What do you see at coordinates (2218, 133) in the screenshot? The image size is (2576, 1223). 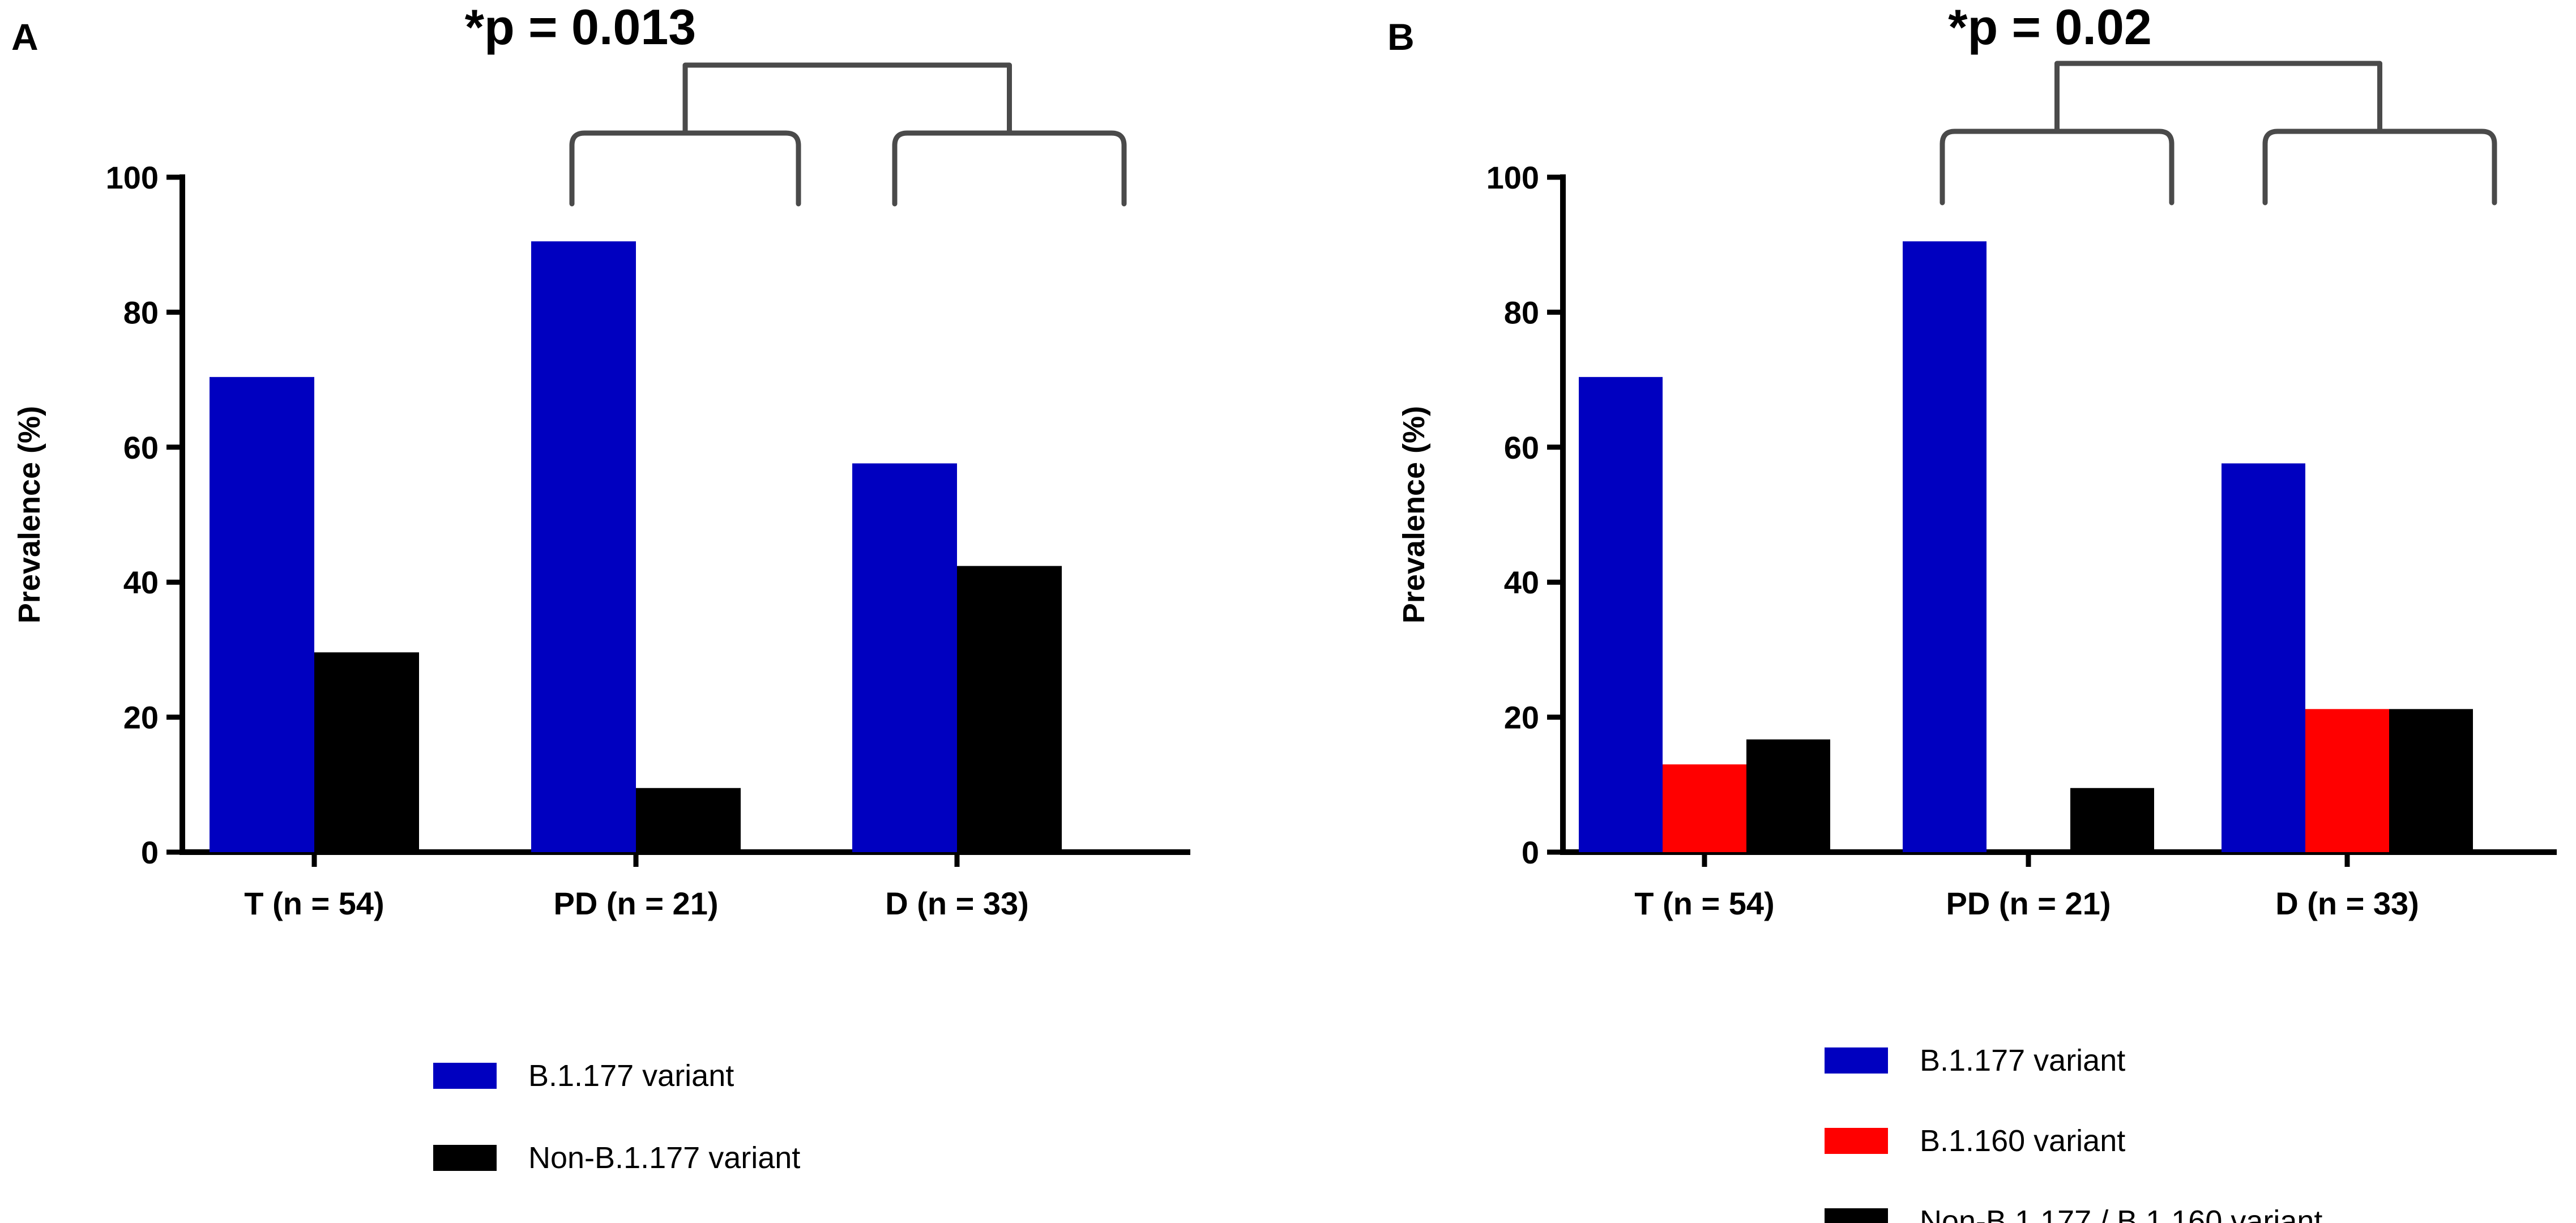 I see `panel-b-significance-bracket` at bounding box center [2218, 133].